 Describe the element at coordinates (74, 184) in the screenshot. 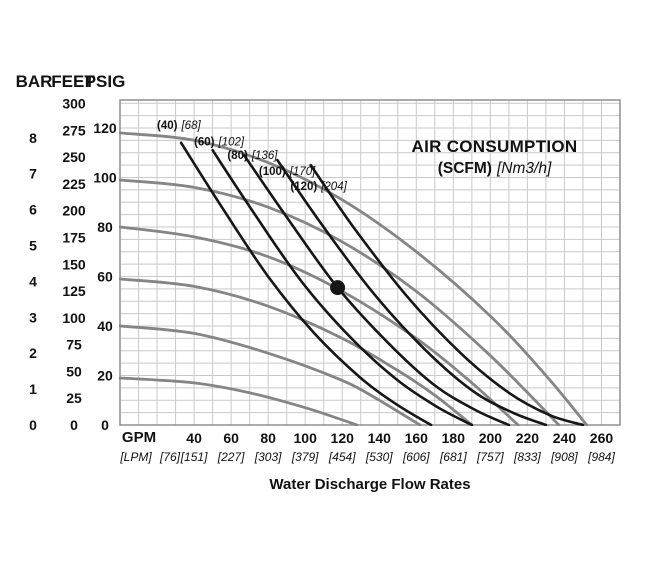

I see `feet-tick-label: 225` at that location.